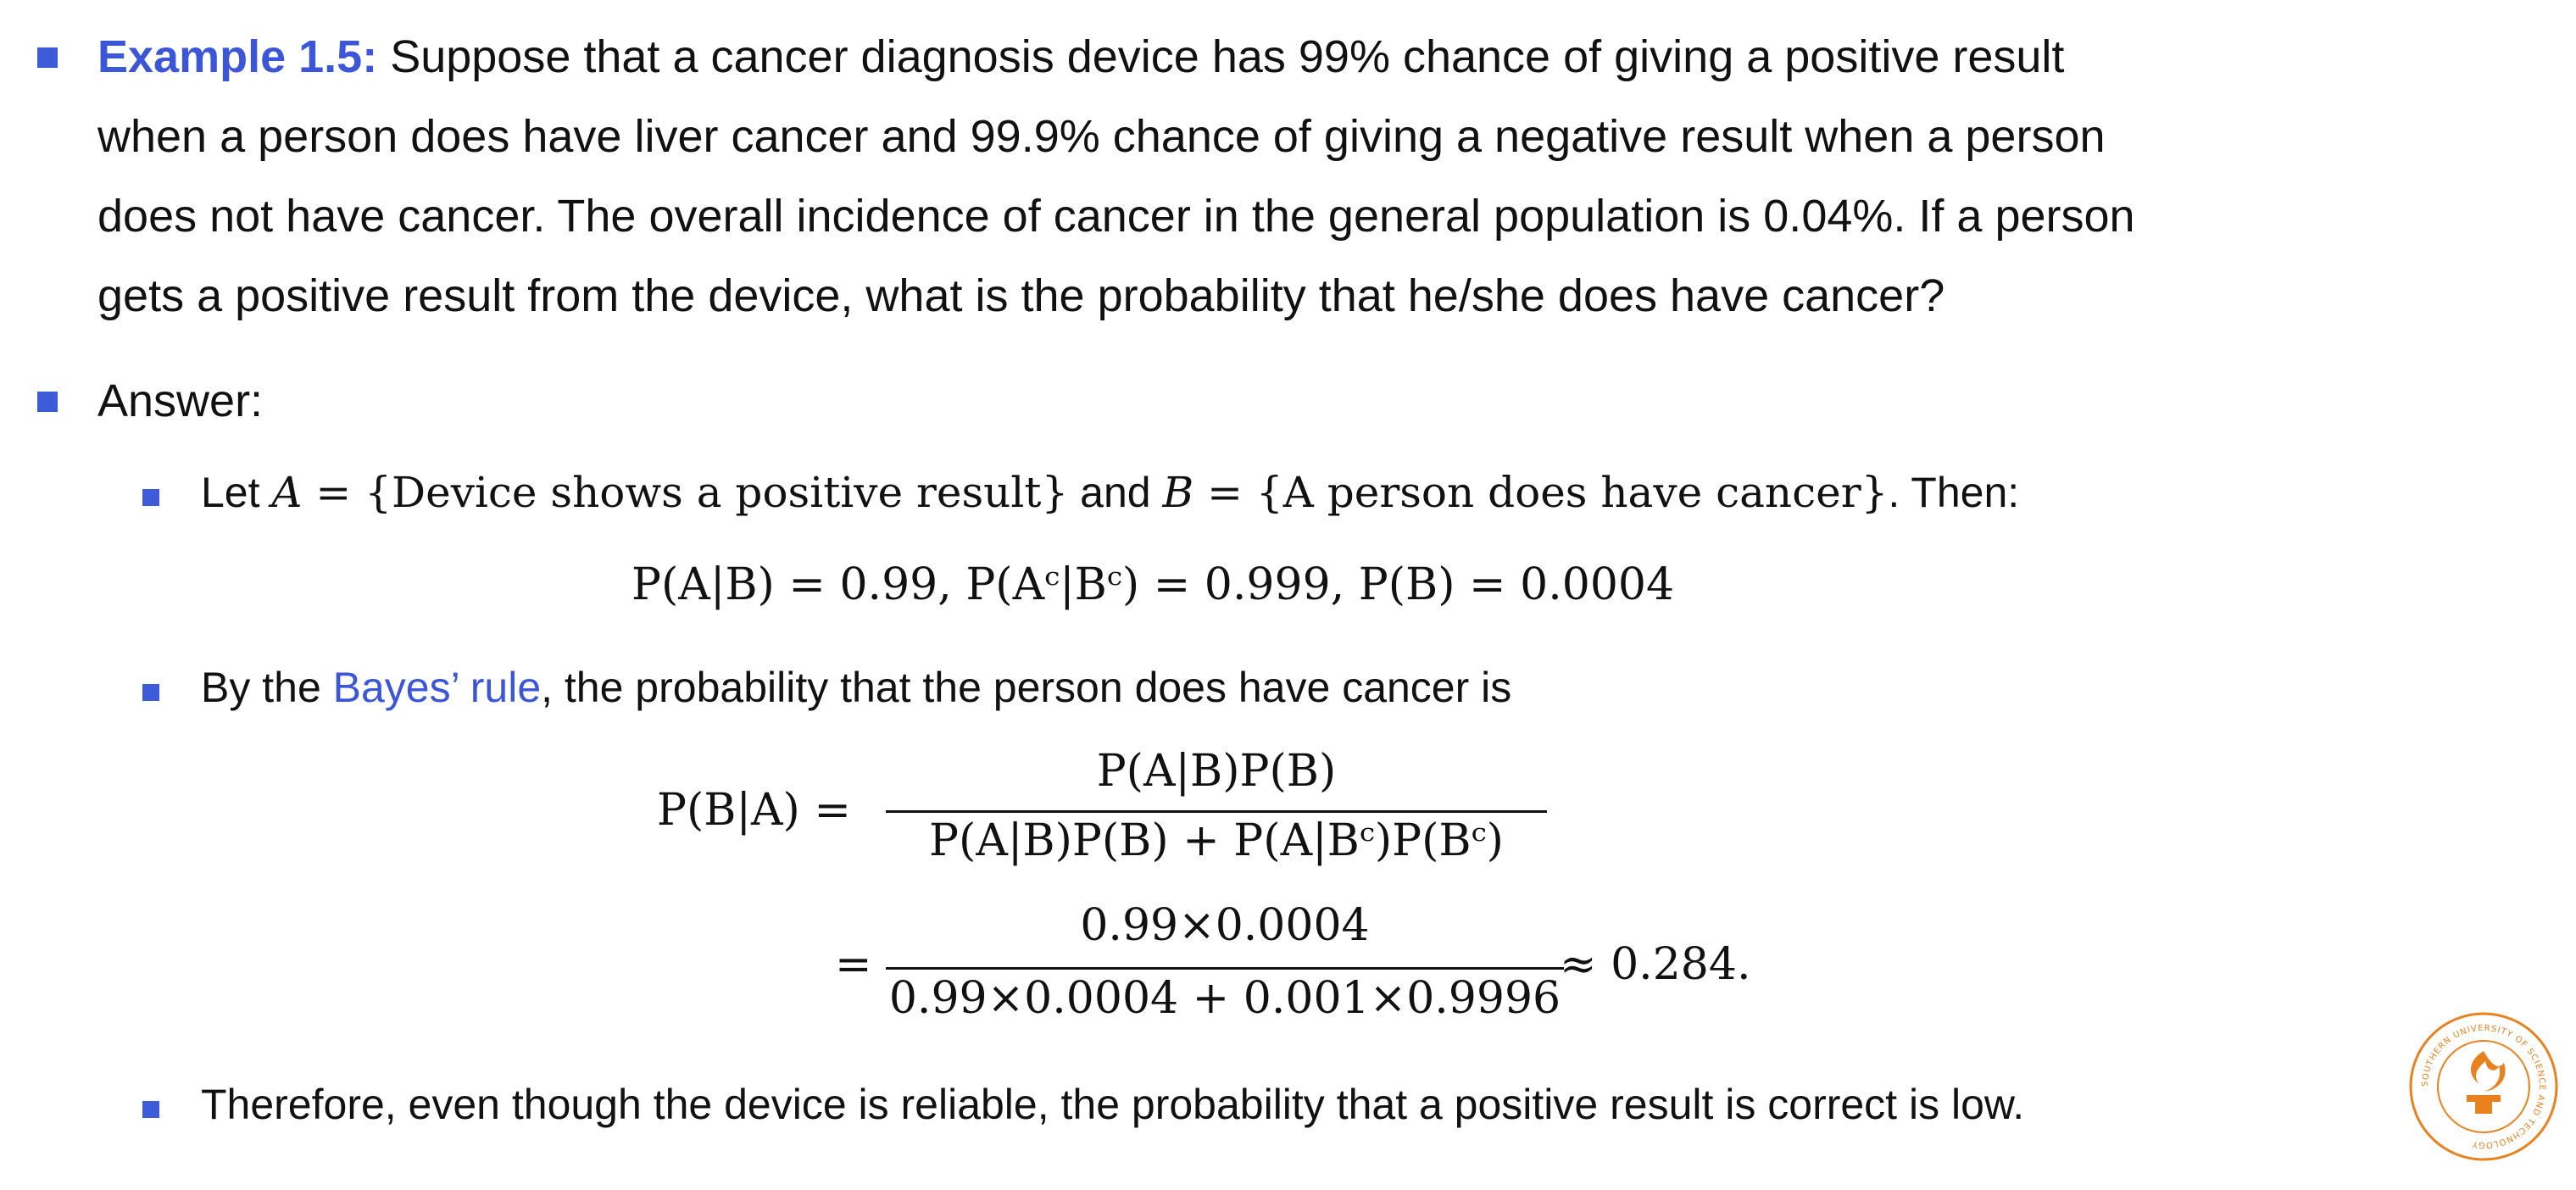 This screenshot has width=2576, height=1190. Describe the element at coordinates (1225, 969) in the screenshot. I see `fraction-2-bar` at that location.